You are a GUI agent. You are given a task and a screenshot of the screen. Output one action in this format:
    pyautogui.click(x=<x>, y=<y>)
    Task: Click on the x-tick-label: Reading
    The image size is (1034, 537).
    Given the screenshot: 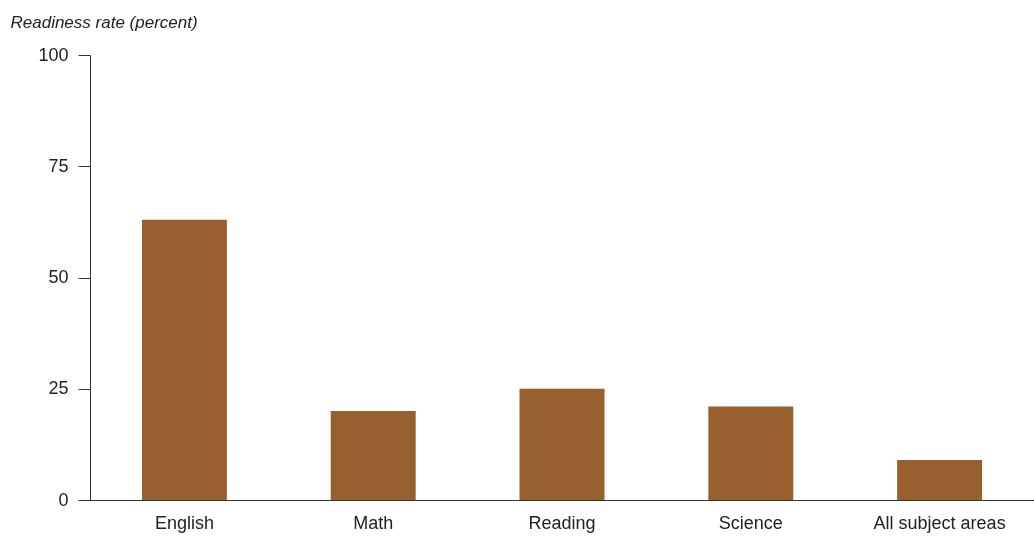 What is the action you would take?
    pyautogui.click(x=562, y=522)
    